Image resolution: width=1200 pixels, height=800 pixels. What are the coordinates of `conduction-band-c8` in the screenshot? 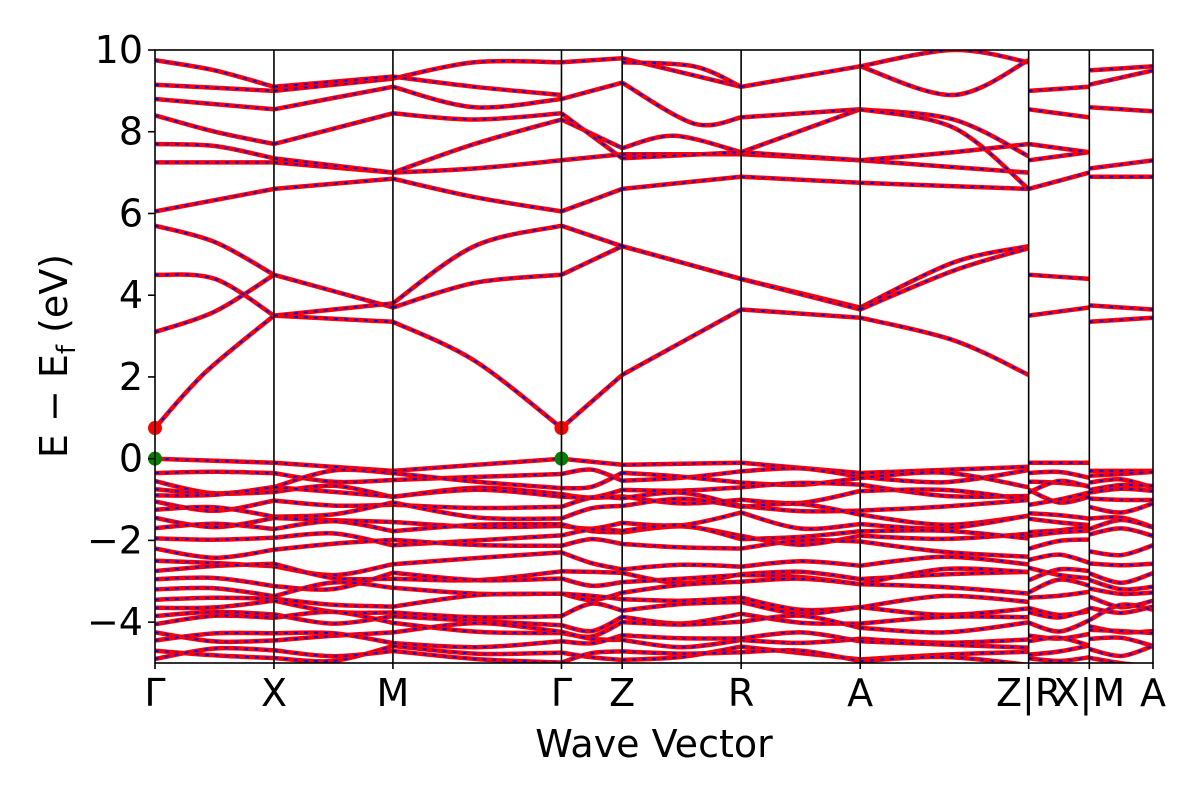 It's located at (654, 129).